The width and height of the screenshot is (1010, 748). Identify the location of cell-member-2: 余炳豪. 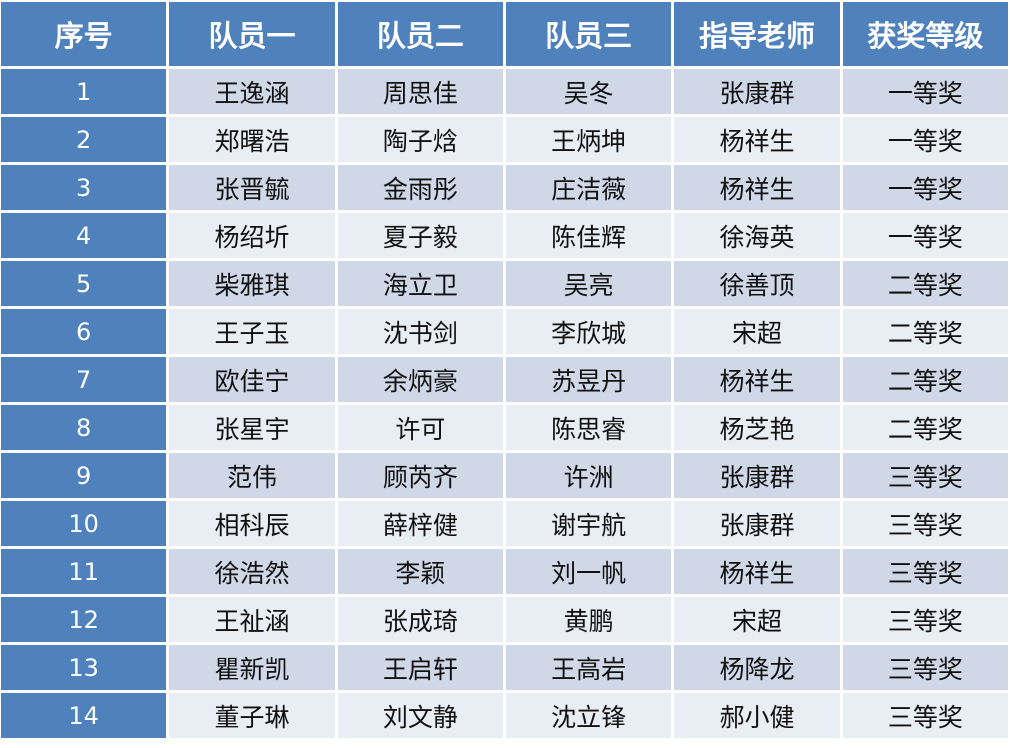
(420, 379).